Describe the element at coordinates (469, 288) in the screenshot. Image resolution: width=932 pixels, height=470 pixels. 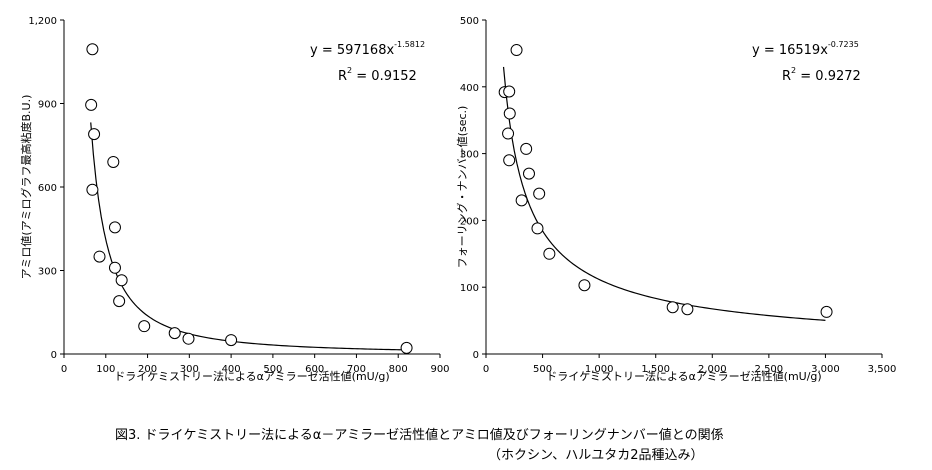
I see `y-tick-label: 100` at that location.